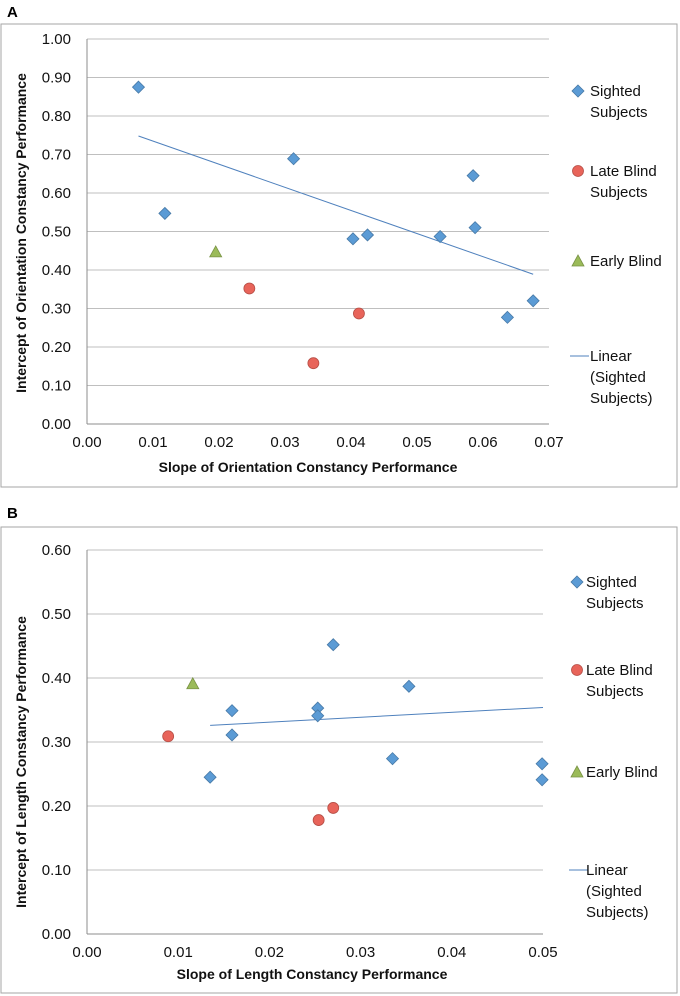 This screenshot has width=680, height=996. I want to click on x-tick-label: 0.07, so click(548, 442).